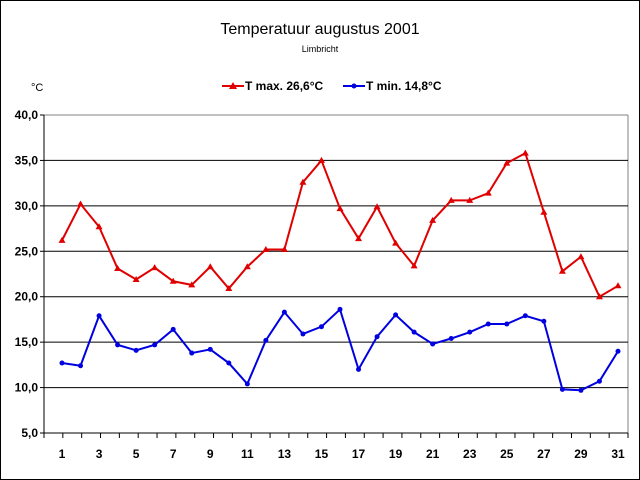 This screenshot has width=640, height=480. What do you see at coordinates (27, 297) in the screenshot?
I see `y-tick-label: 20,0` at bounding box center [27, 297].